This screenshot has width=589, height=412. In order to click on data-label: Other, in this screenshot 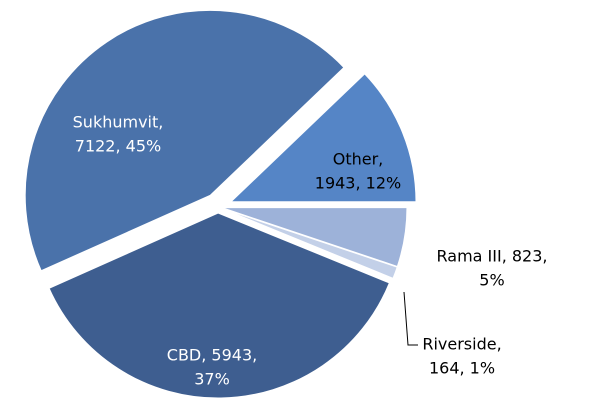, I will do `click(358, 159)`.